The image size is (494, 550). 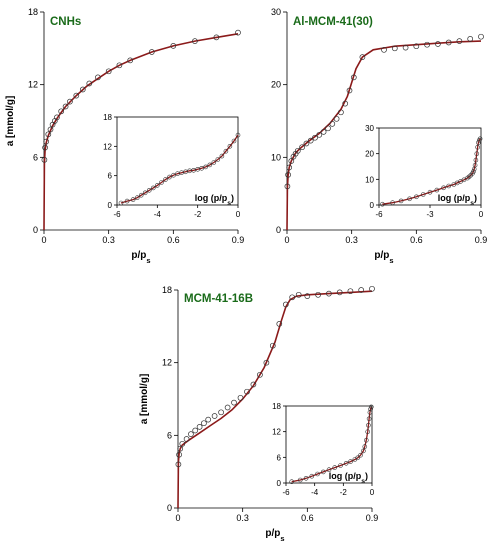 What do you see at coordinates (430, 214) in the screenshot?
I see `inset-x-tick-label: -3` at bounding box center [430, 214].